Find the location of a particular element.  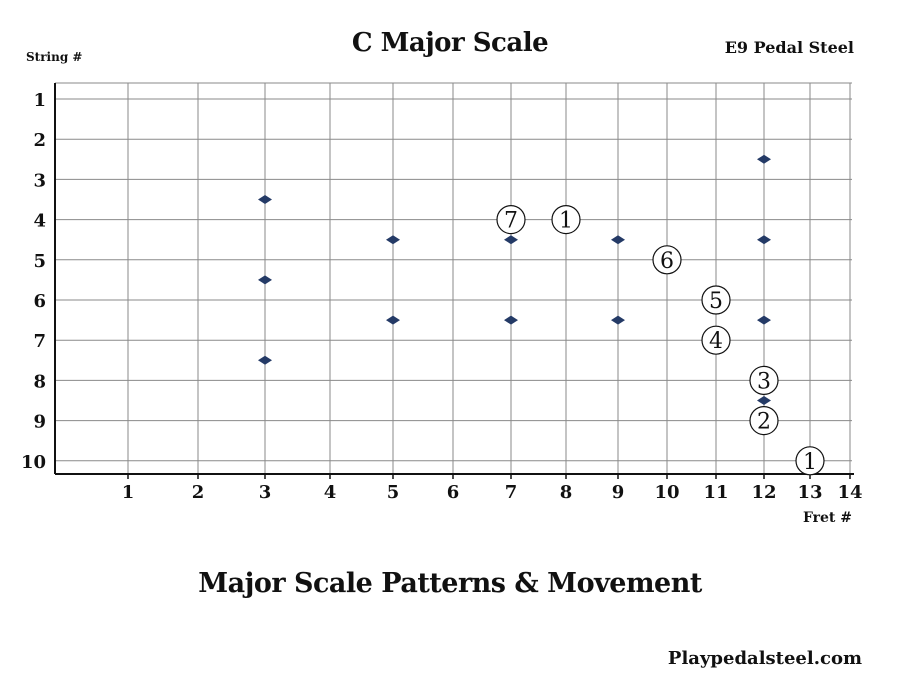

string-ticks: 1 2 3 4 5 6 7 8 9 10 is located at coordinates (33, 281).